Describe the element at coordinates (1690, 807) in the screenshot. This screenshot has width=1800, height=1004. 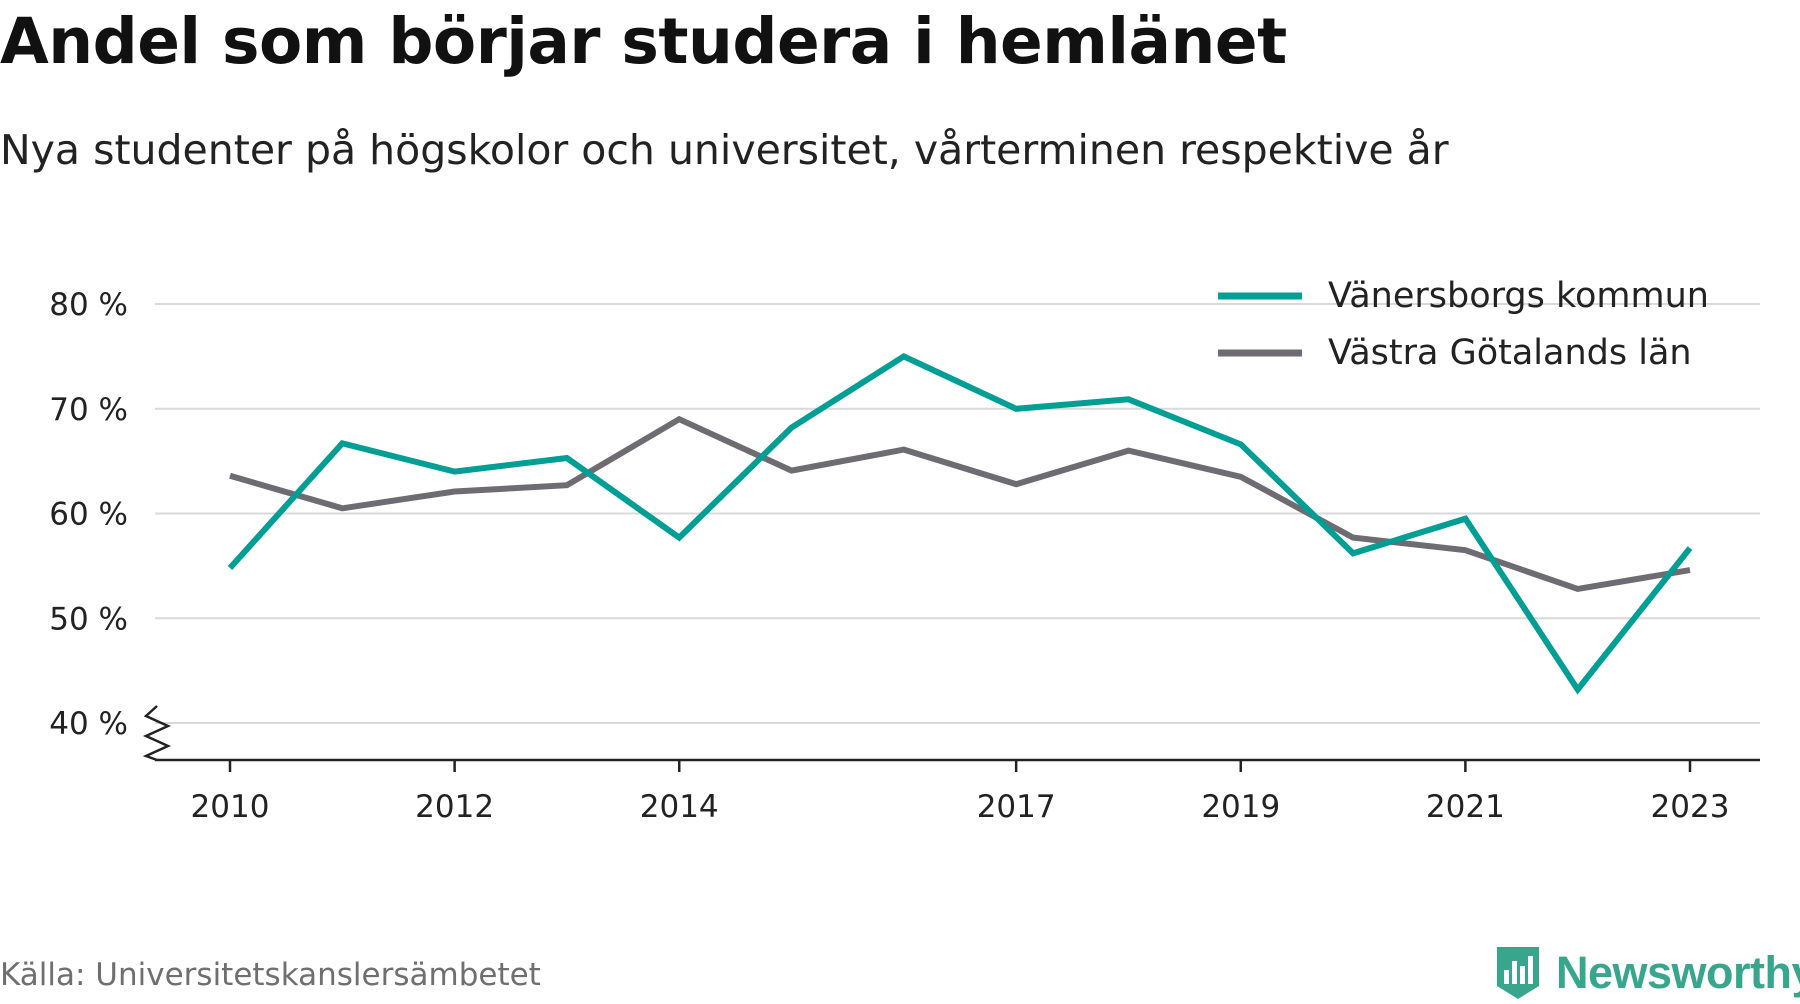
I see `x-tick-label: 2023` at that location.